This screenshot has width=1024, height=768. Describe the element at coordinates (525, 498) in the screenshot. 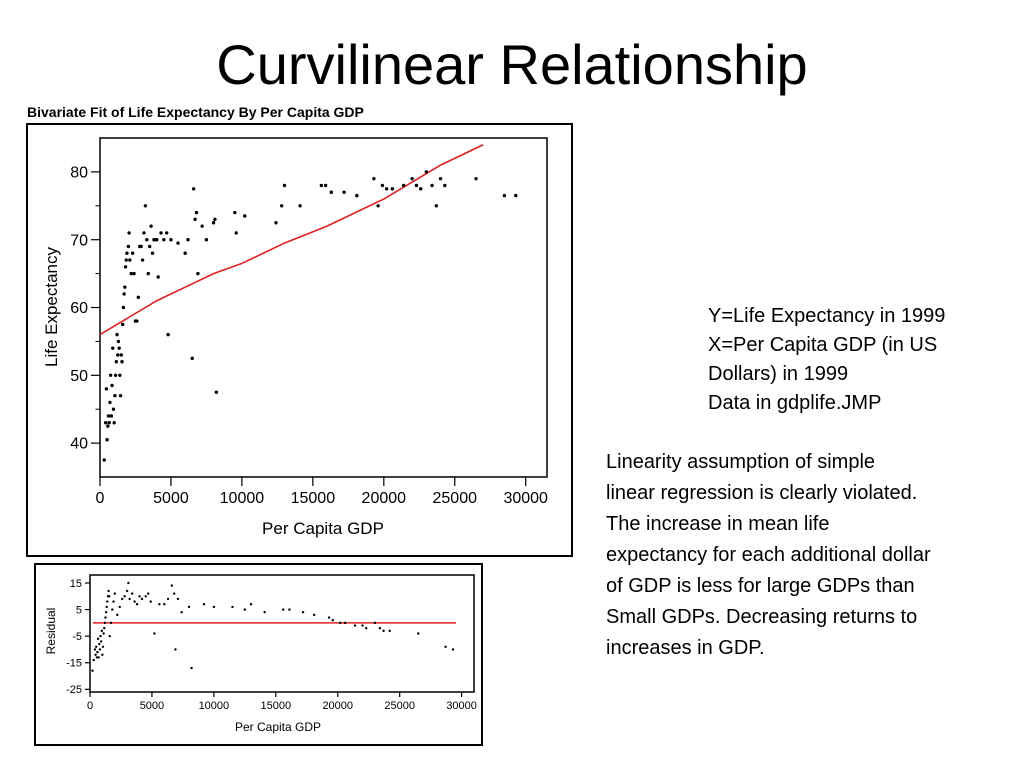

I see `main-x-tick-label: 30000` at that location.